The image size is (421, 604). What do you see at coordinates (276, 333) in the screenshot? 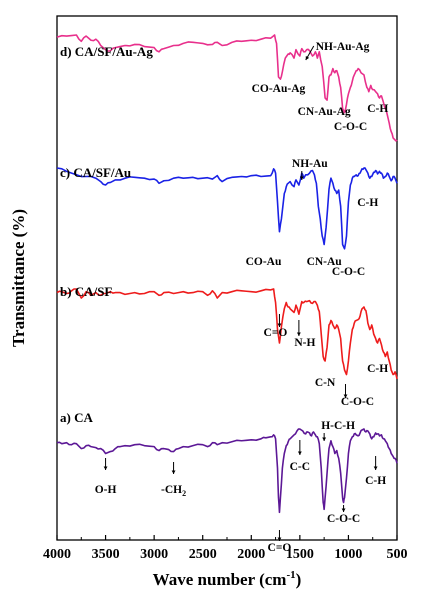
I see `band-label-10: C=O` at bounding box center [276, 333].